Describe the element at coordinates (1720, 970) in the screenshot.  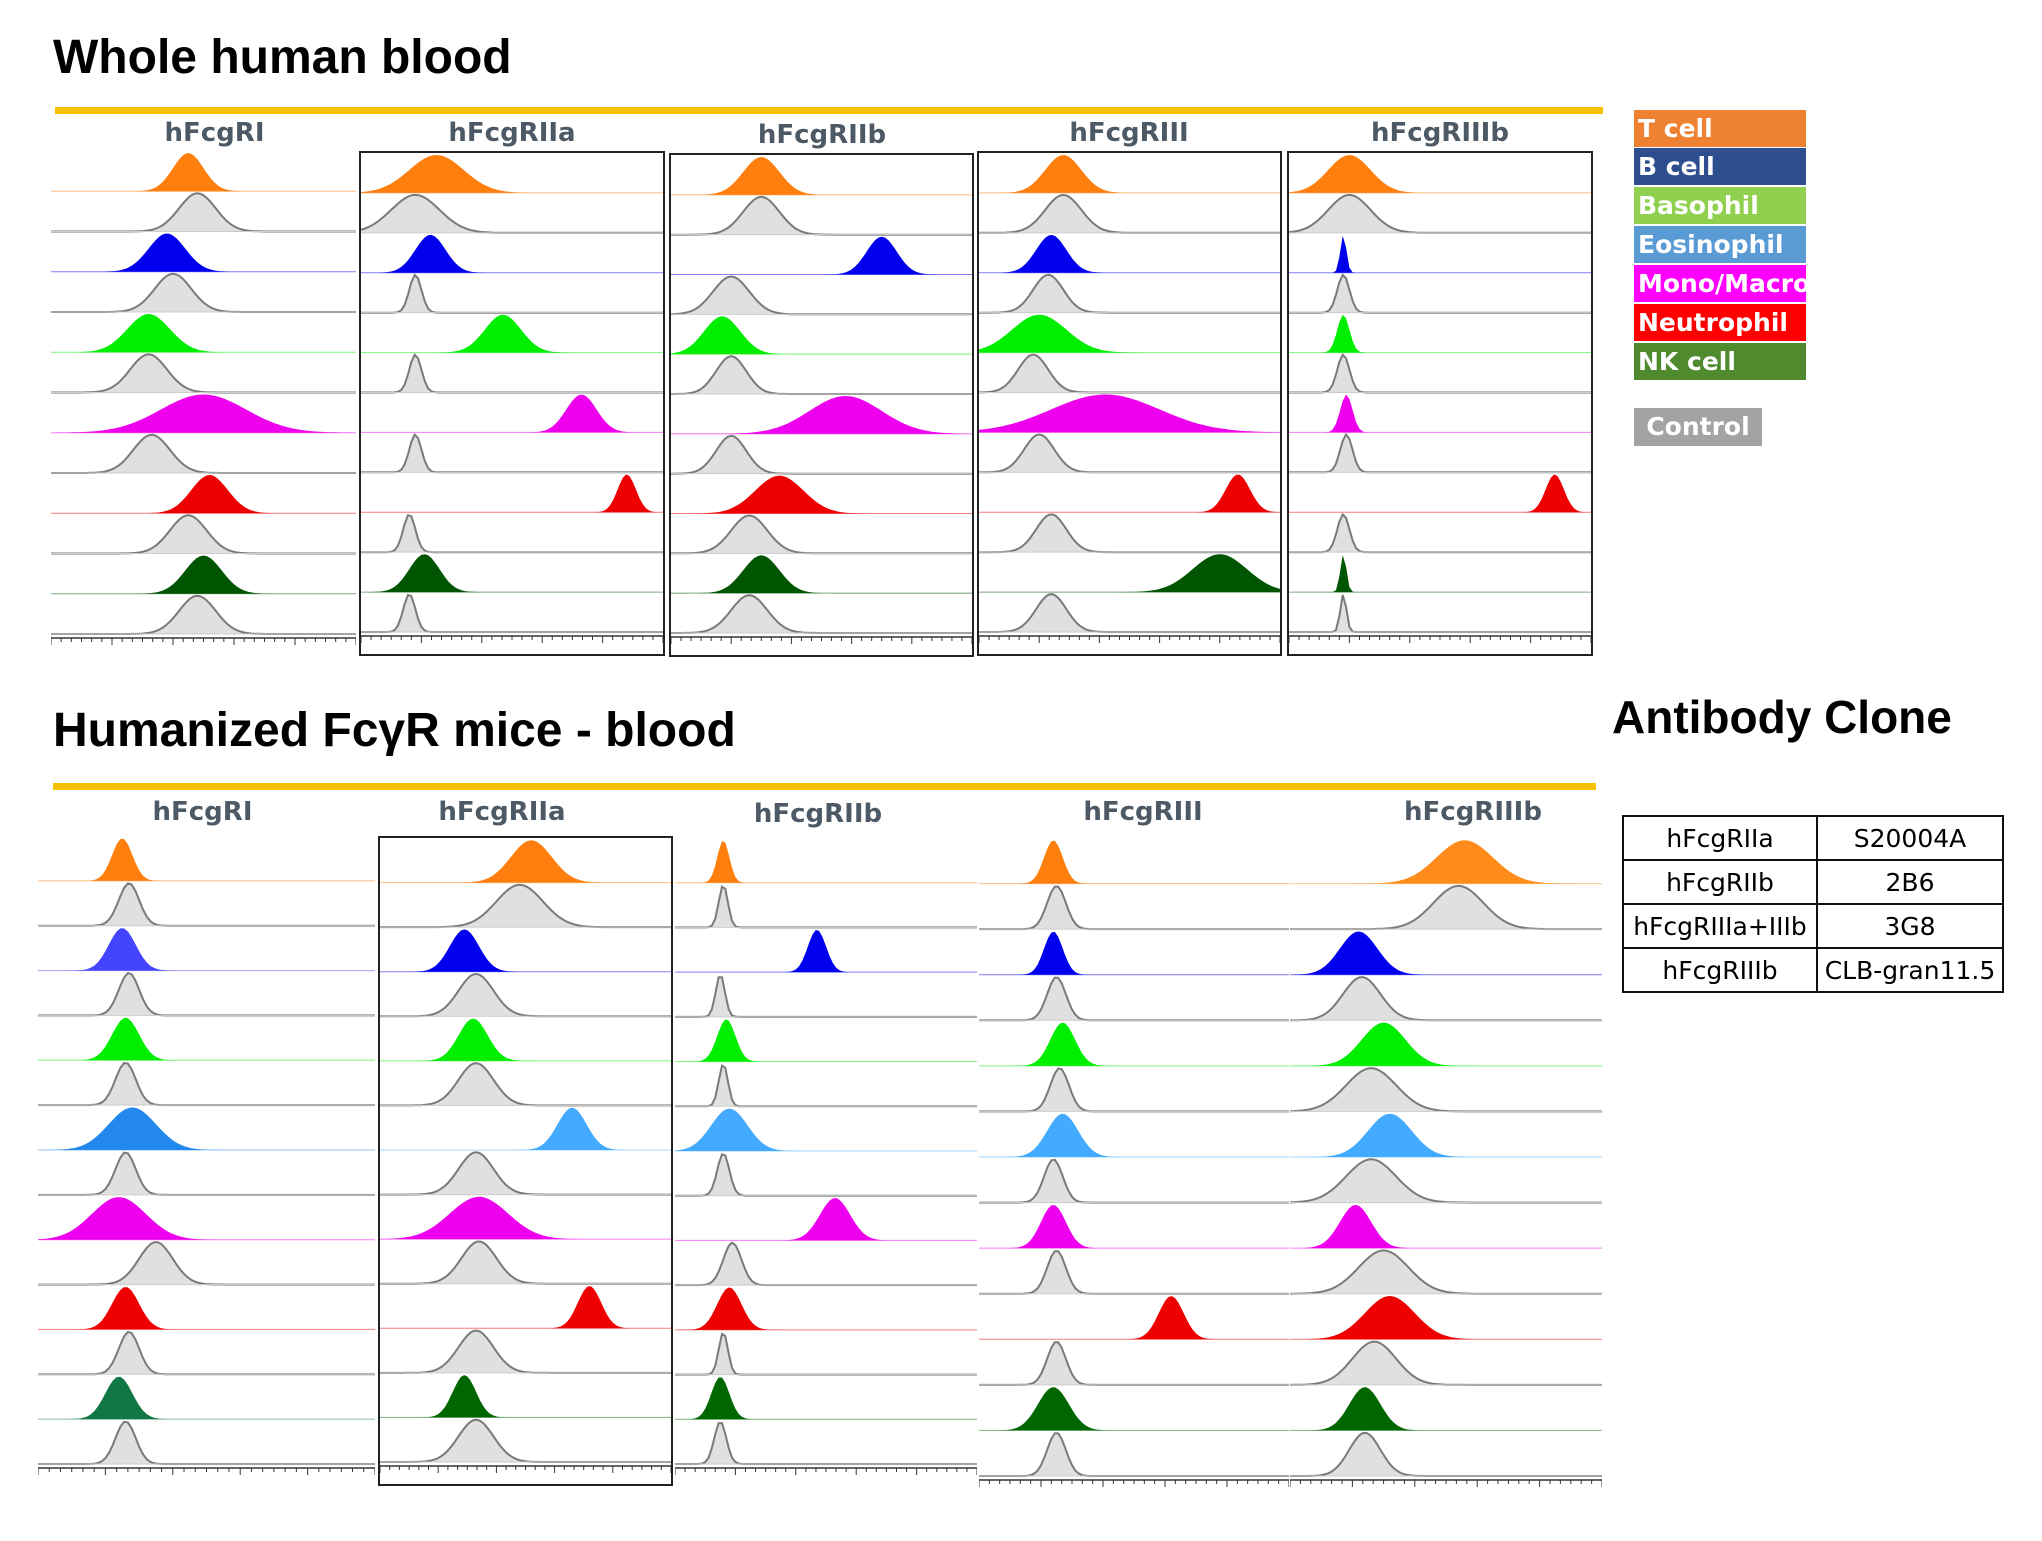
I see `table-cell: hFcgRIIIb` at that location.